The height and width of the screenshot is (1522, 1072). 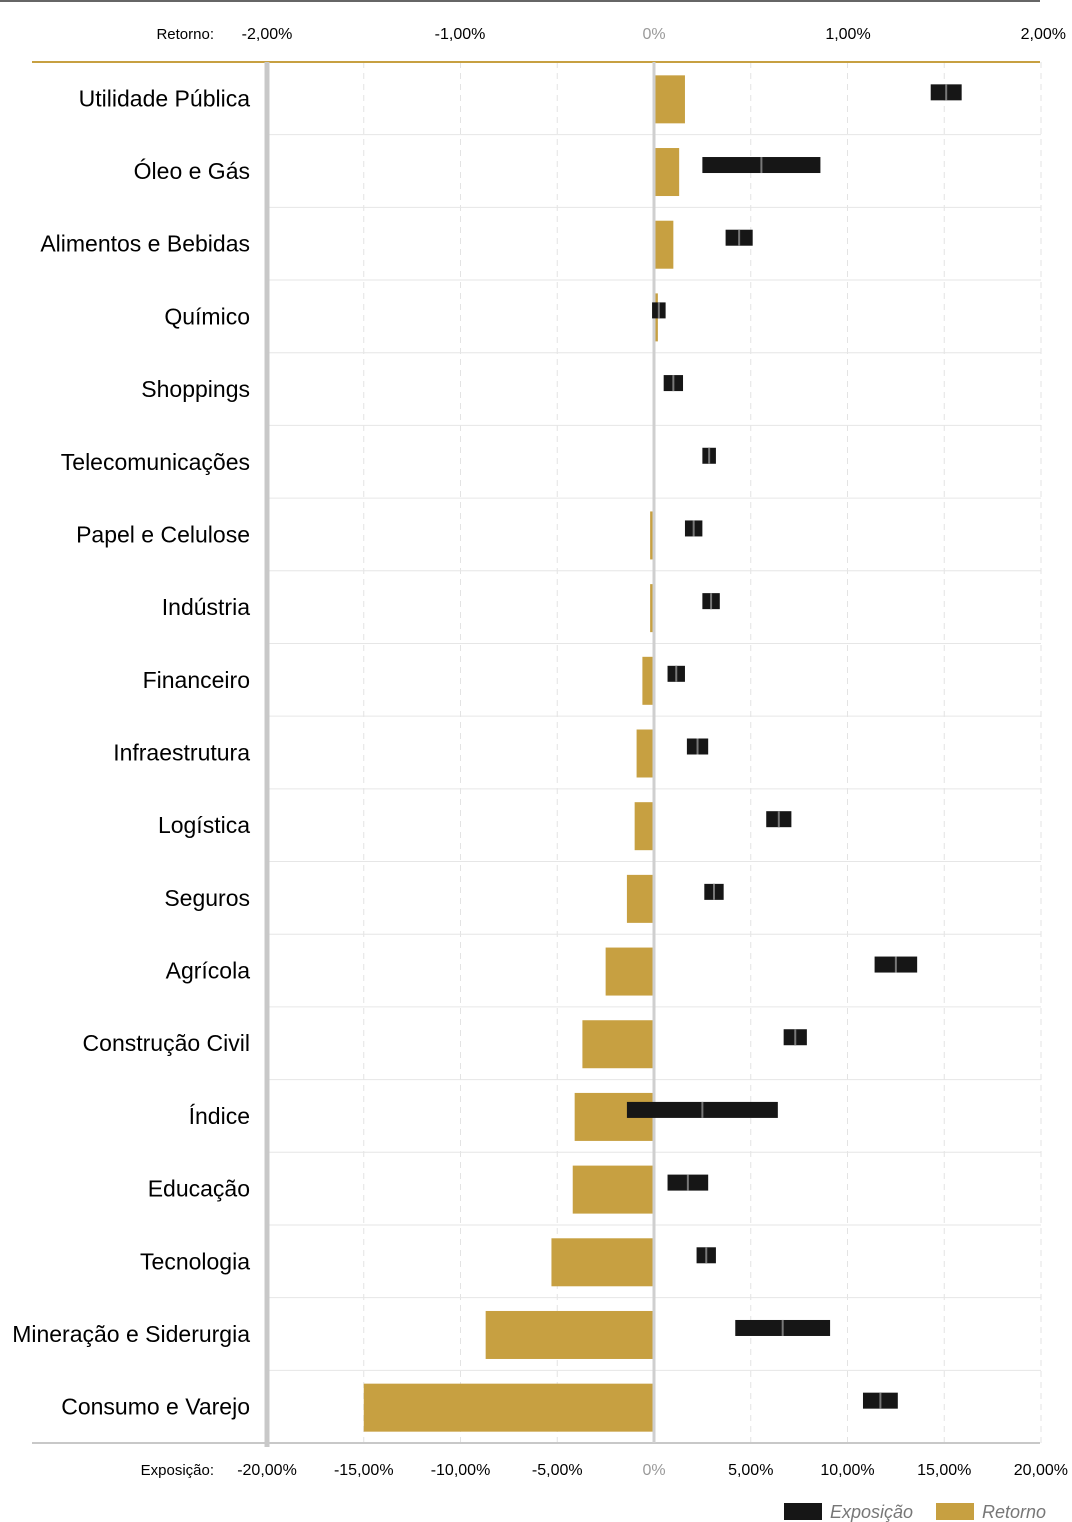 What do you see at coordinates (219, 1116) in the screenshot?
I see `category-label: Índice` at bounding box center [219, 1116].